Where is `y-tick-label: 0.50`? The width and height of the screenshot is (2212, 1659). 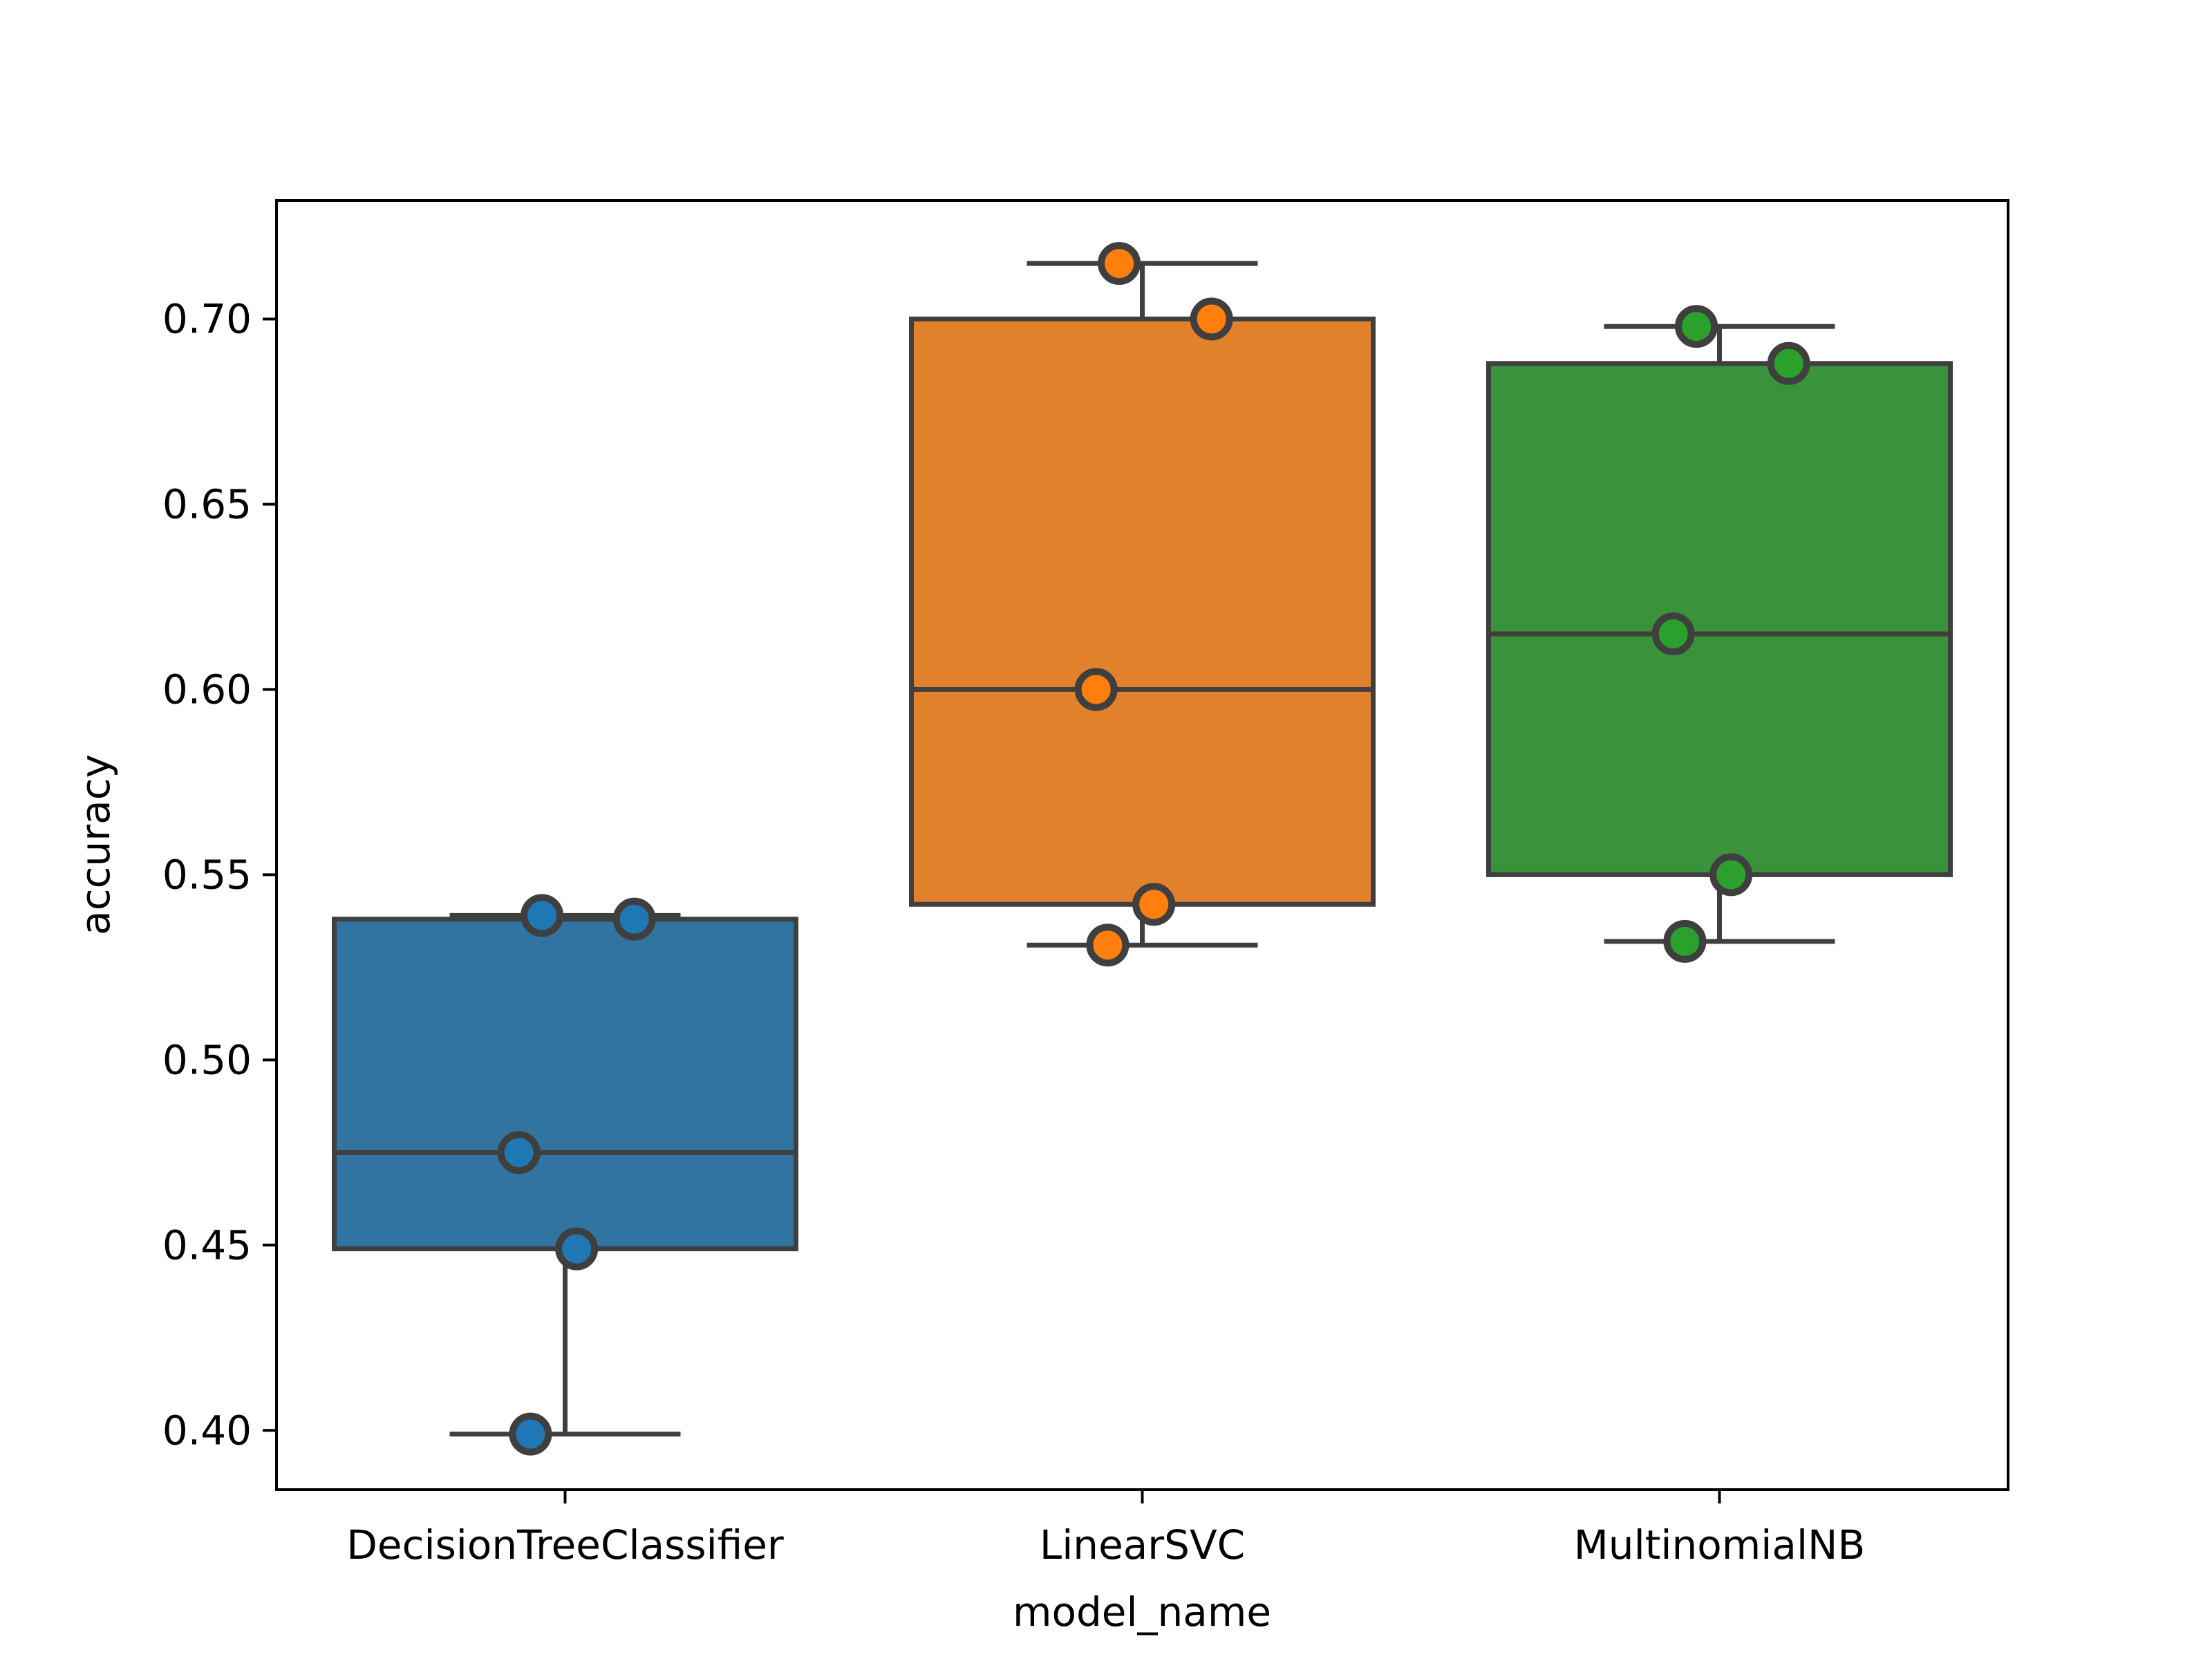
y-tick-label: 0.50 is located at coordinates (207, 1059).